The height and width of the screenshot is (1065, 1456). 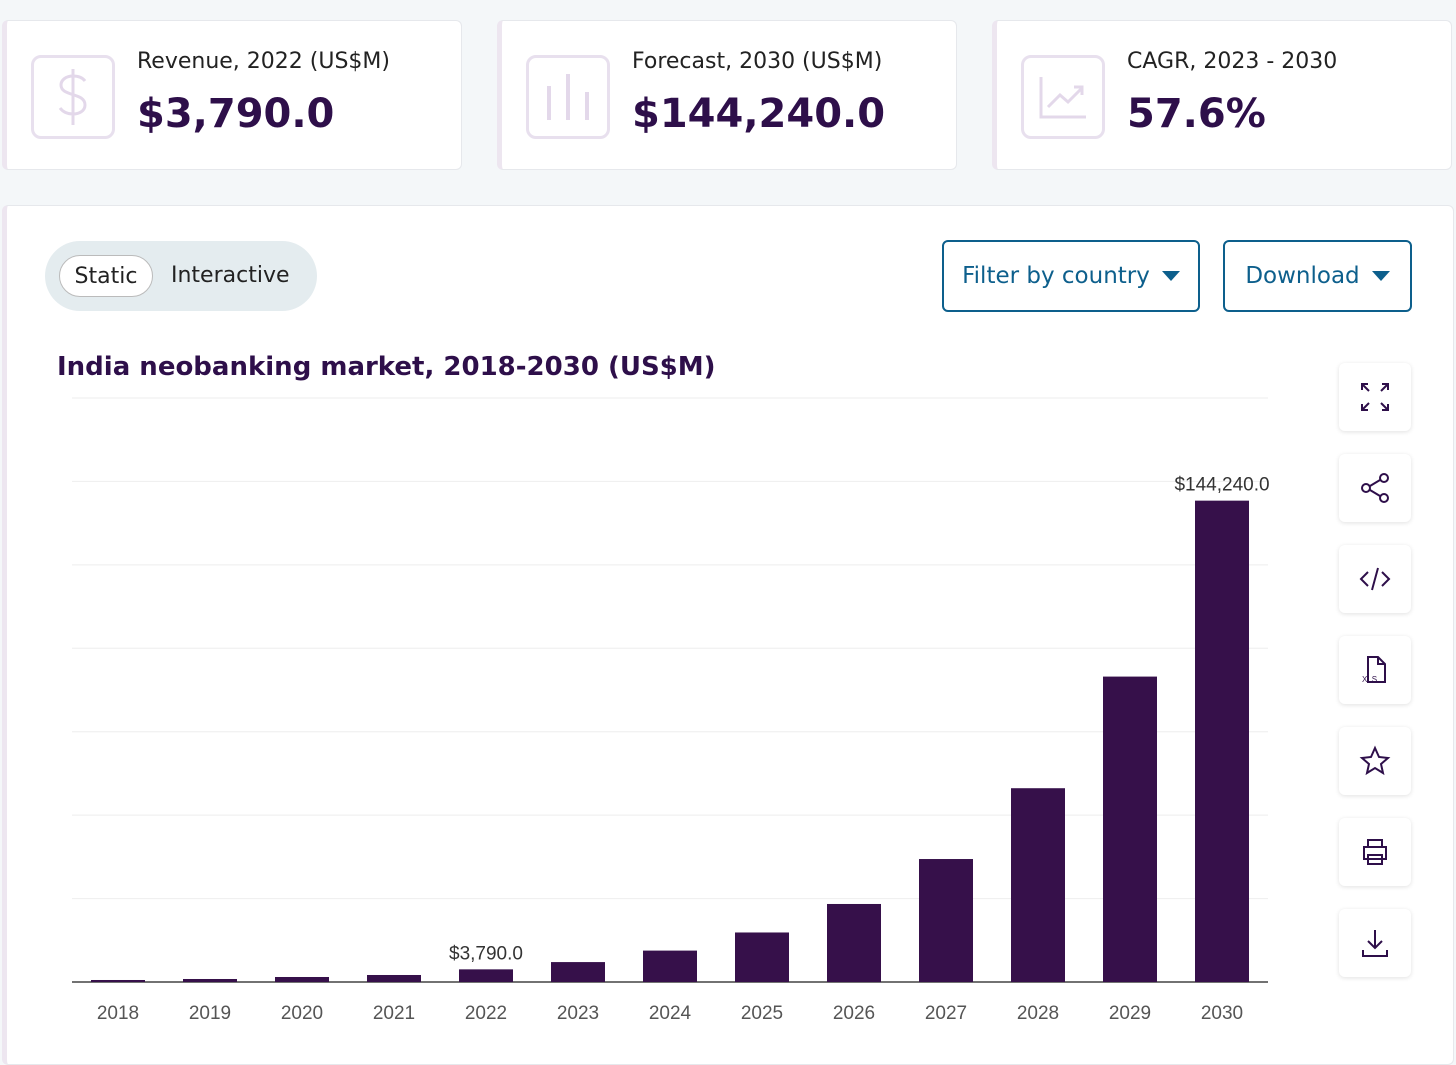 What do you see at coordinates (578, 972) in the screenshot?
I see `bar-2023` at bounding box center [578, 972].